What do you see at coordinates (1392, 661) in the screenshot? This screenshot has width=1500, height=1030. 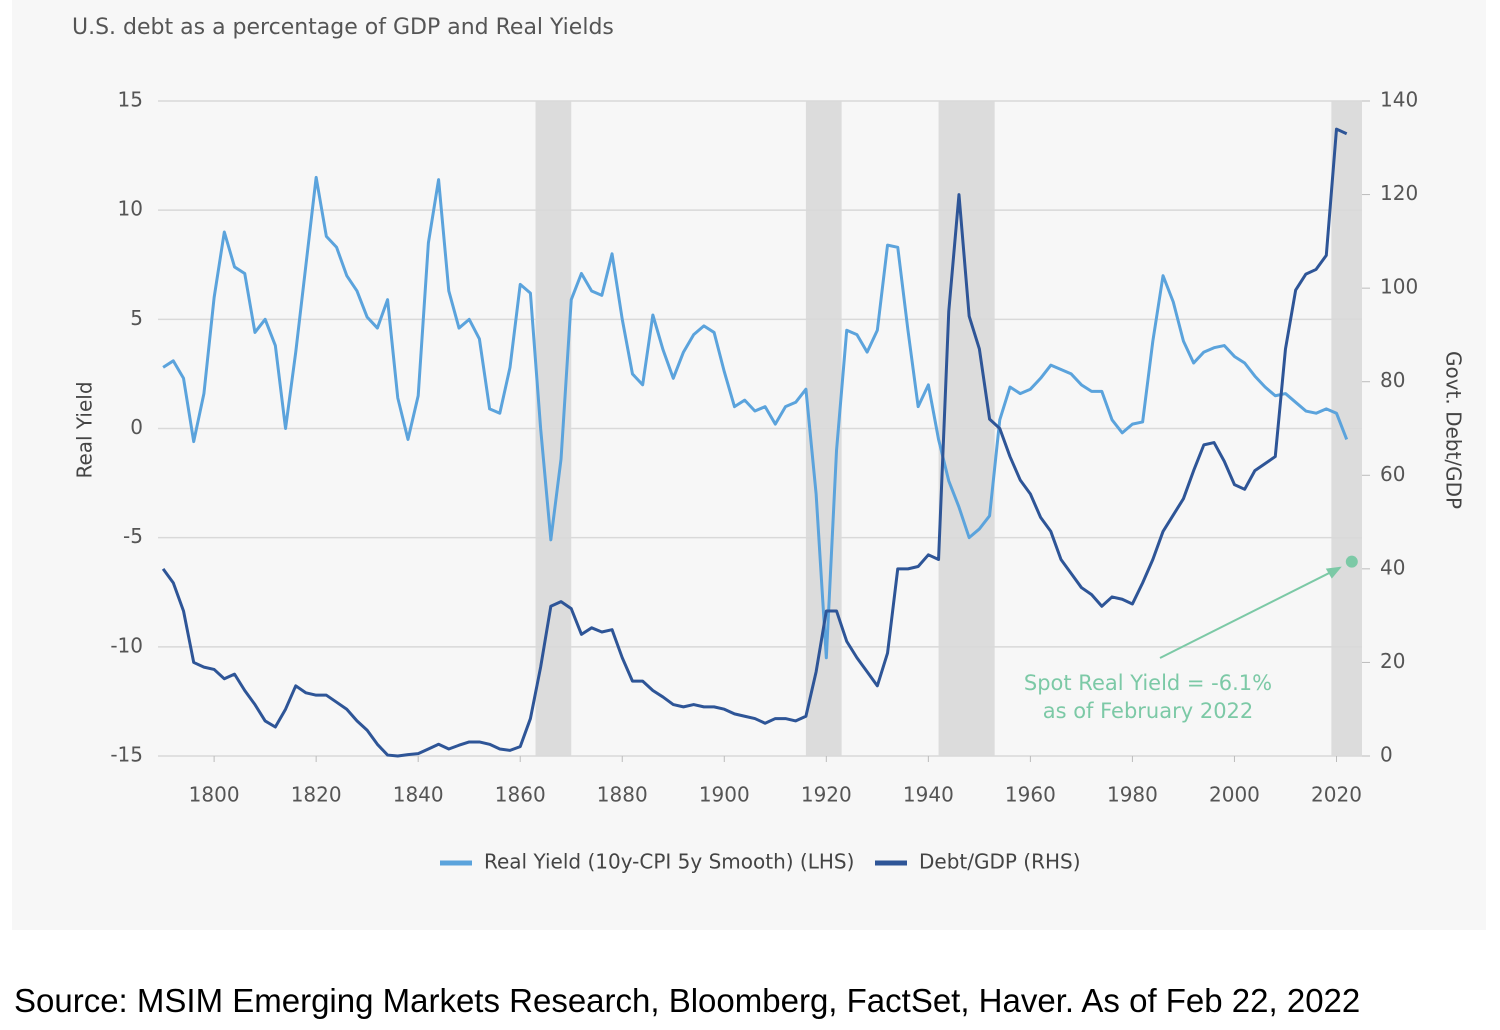 I see `y2-tick-label: 20` at bounding box center [1392, 661].